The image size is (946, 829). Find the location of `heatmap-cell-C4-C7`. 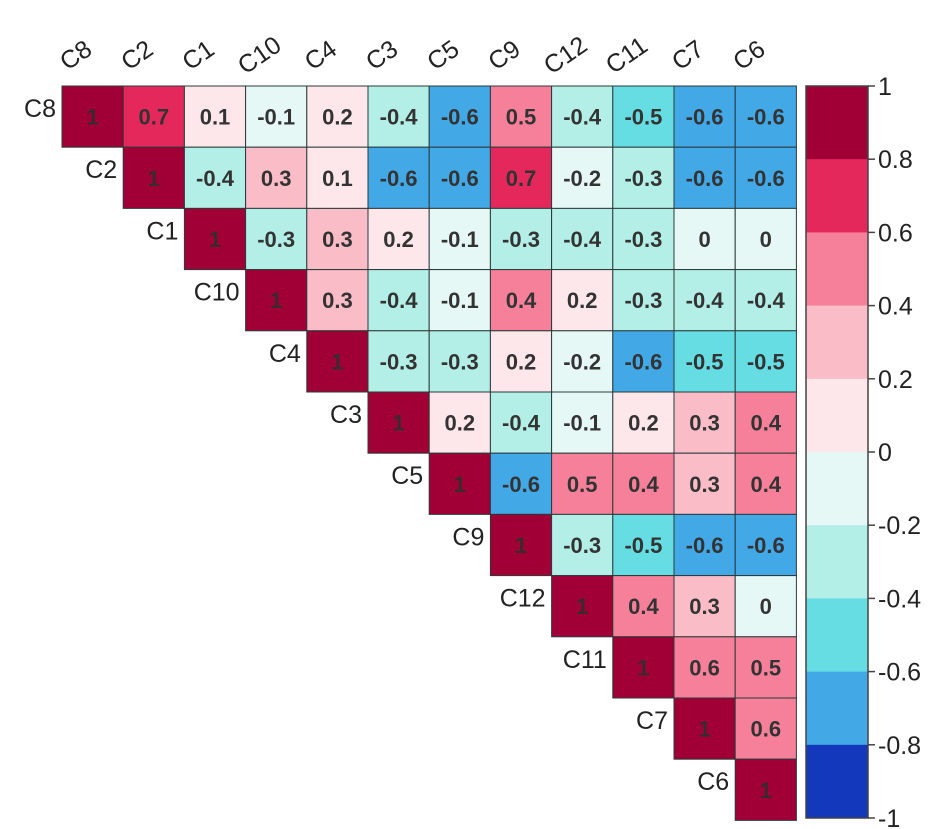

heatmap-cell-C4-C7 is located at coordinates (704, 361).